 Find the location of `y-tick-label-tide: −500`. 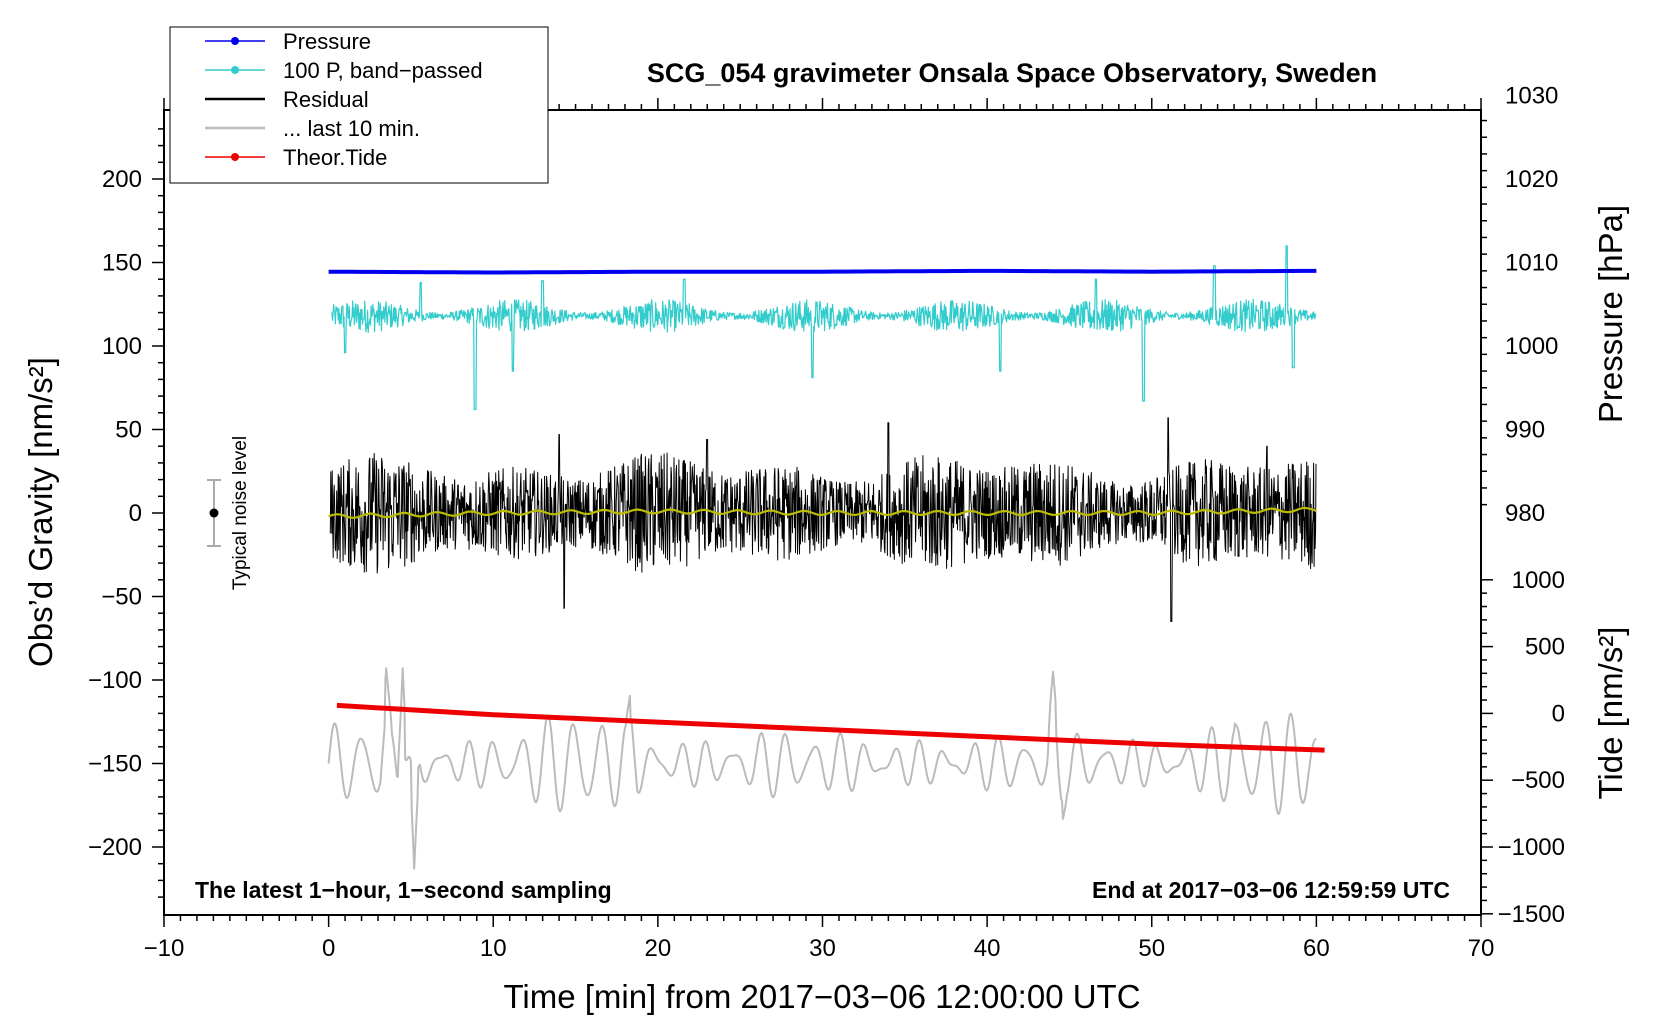

y-tick-label-tide: −500 is located at coordinates (1538, 780).